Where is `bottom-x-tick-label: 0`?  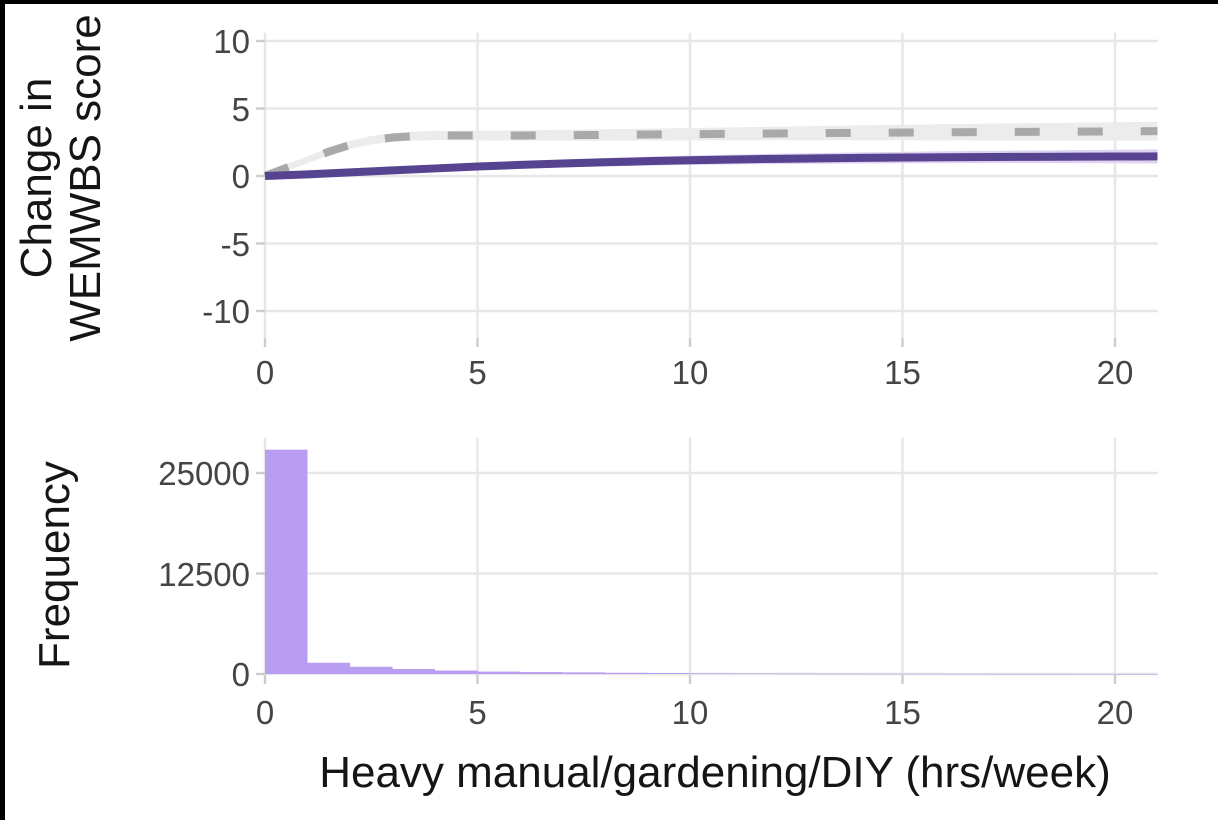
bottom-x-tick-label: 0 is located at coordinates (265, 712).